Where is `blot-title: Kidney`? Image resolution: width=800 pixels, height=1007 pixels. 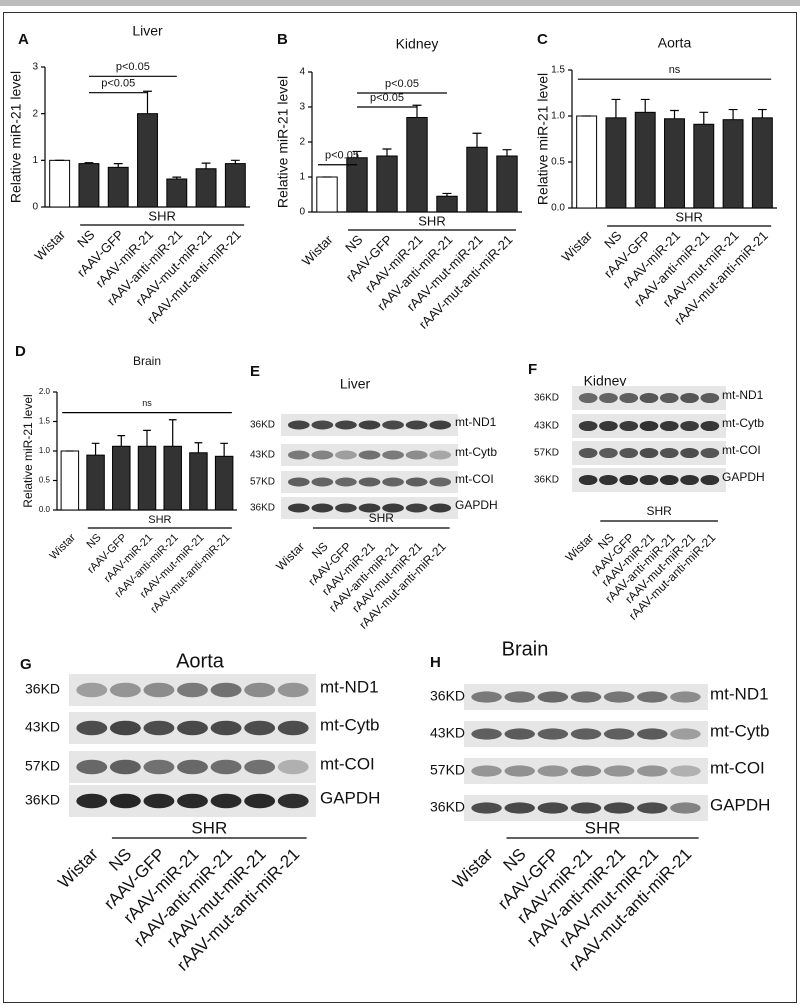 blot-title: Kidney is located at coordinates (605, 381).